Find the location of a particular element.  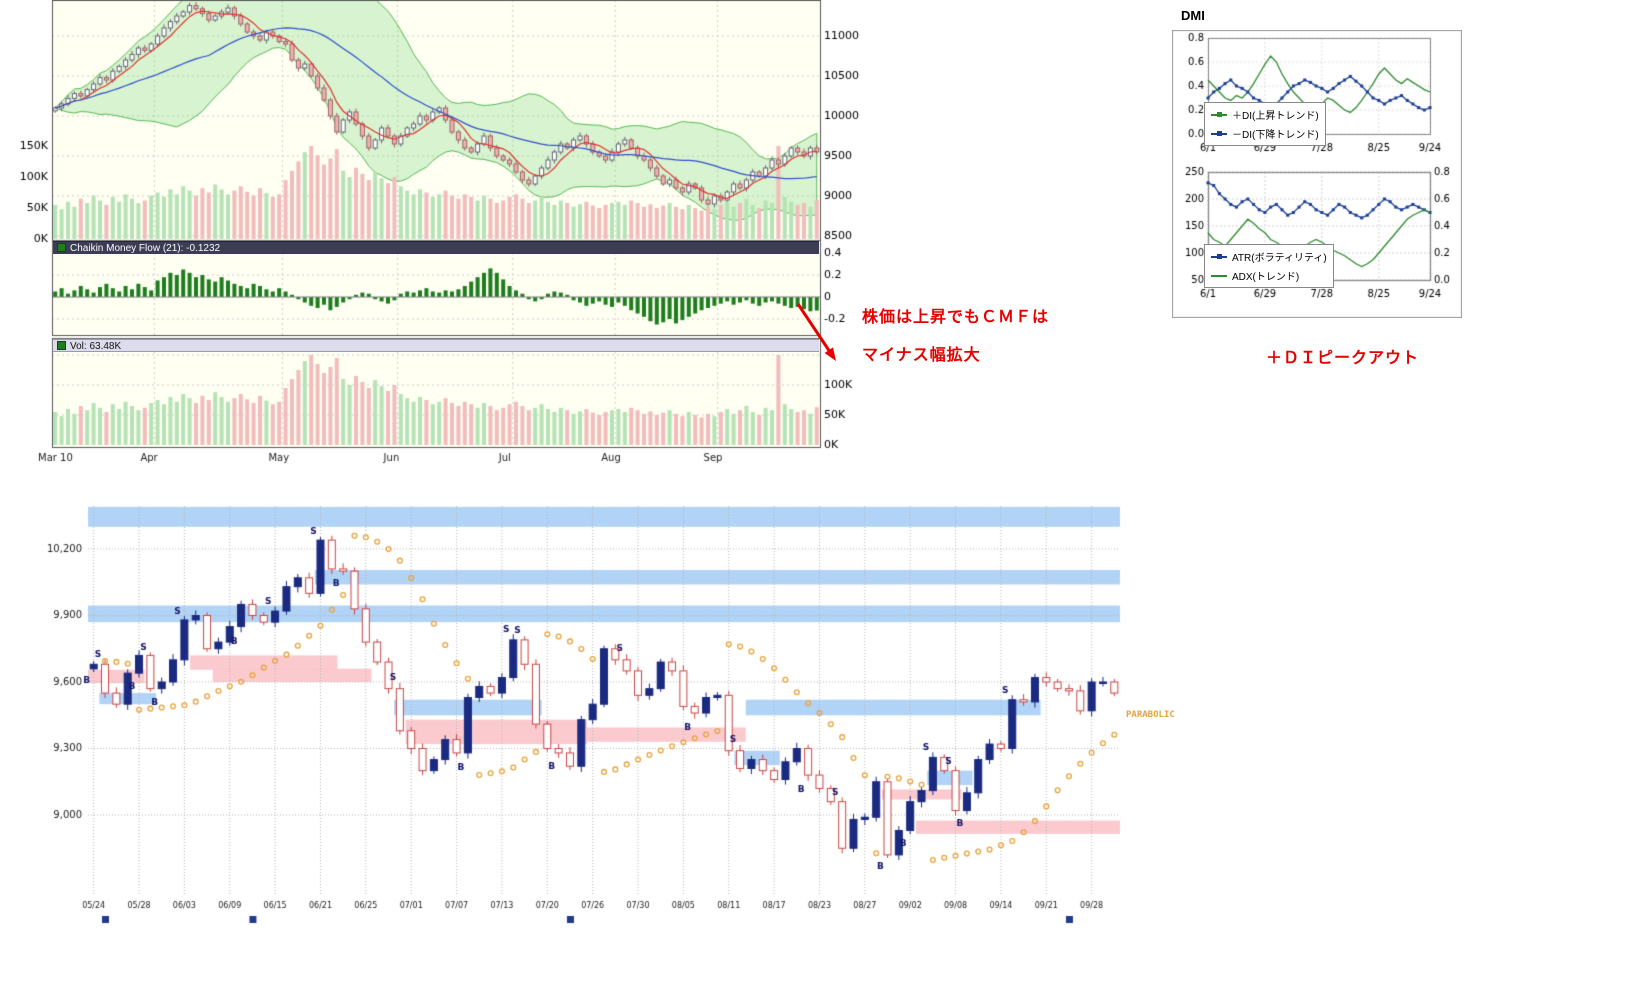

minus-di-legend-label: －DI(下降トレンド) is located at coordinates (1275, 135).